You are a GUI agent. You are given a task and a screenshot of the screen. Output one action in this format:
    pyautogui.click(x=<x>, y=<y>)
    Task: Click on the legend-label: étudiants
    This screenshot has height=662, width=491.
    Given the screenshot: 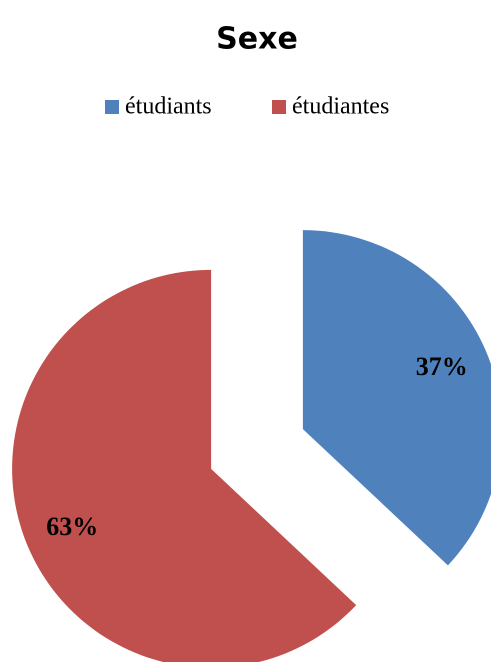 What is the action you would take?
    pyautogui.click(x=168, y=107)
    